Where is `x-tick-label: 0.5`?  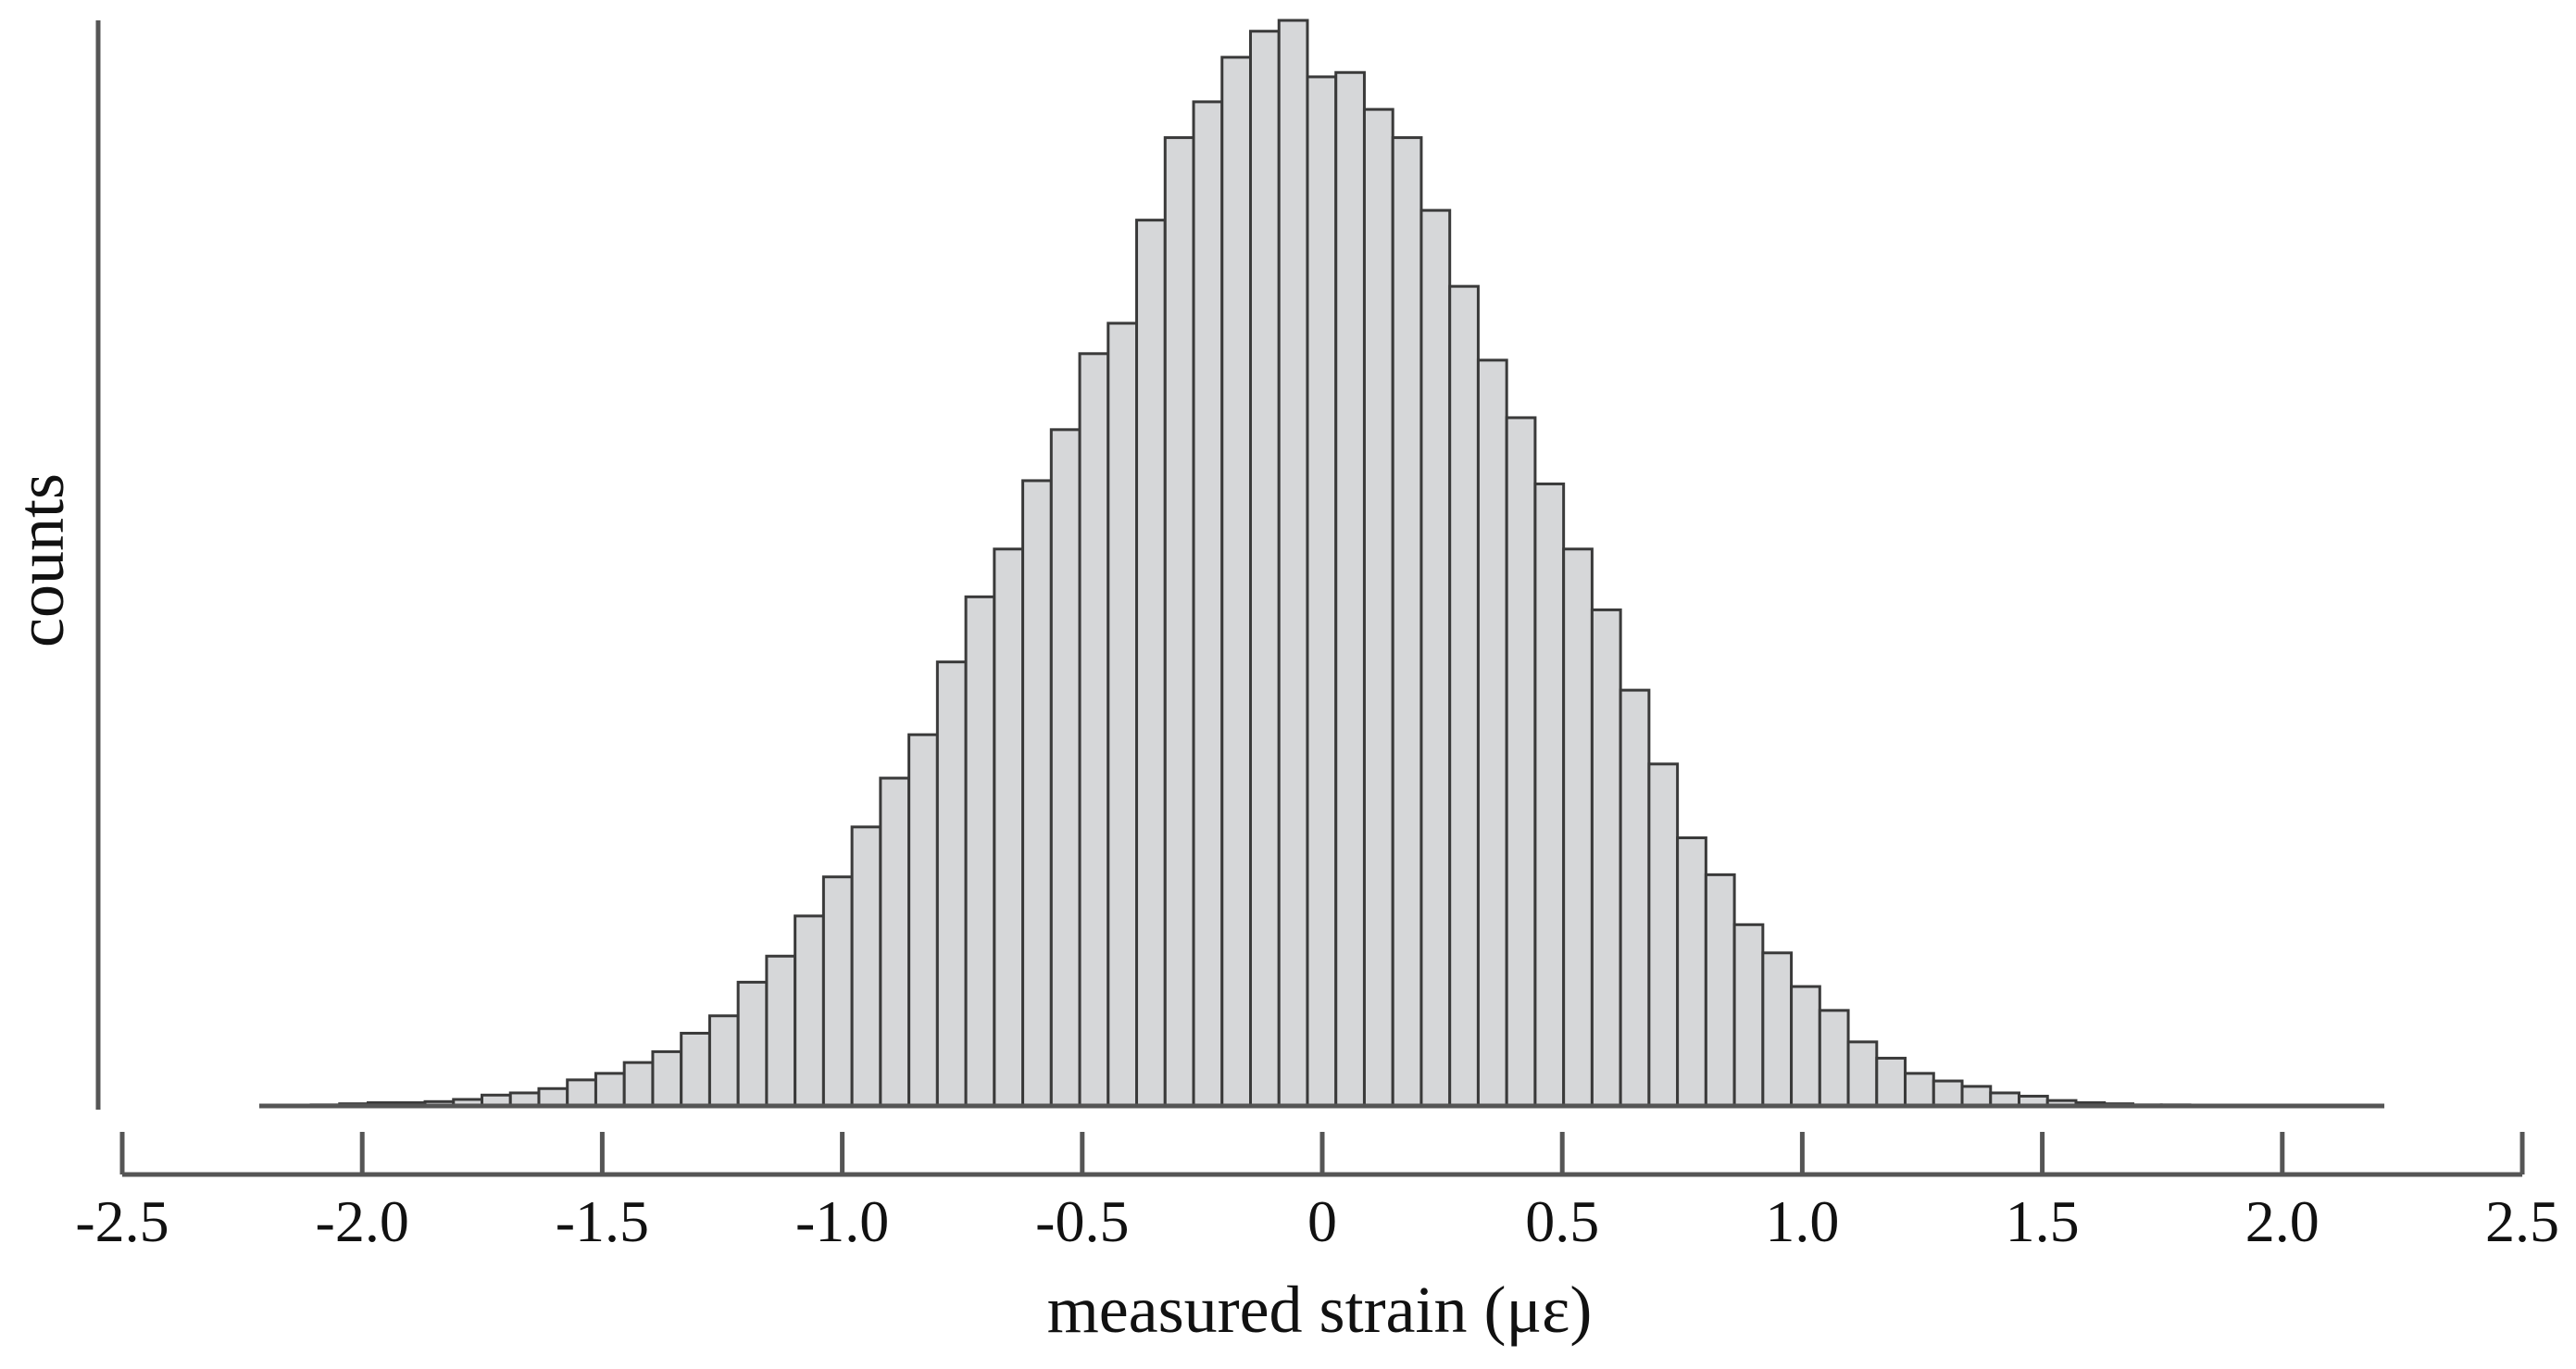
x-tick-label: 0.5 is located at coordinates (1562, 1221).